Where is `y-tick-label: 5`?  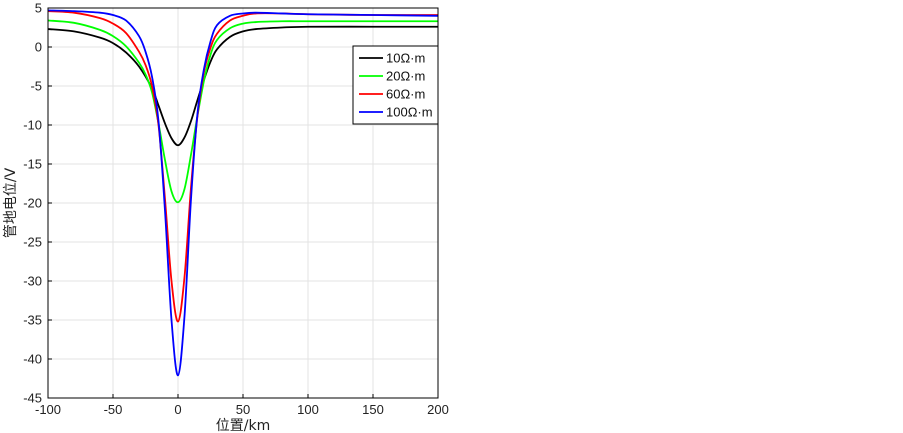
y-tick-label: 5 is located at coordinates (38, 8).